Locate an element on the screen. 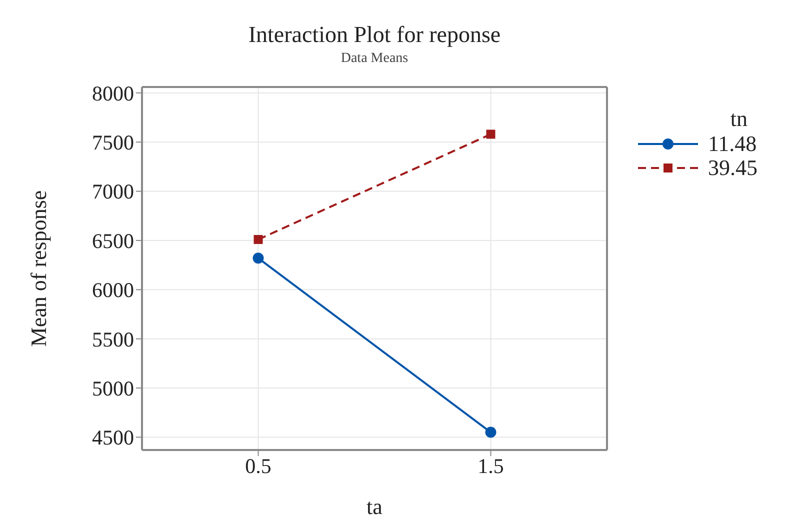 Image resolution: width=789 pixels, height=530 pixels. chart-subtitle: Data Means is located at coordinates (375, 59).